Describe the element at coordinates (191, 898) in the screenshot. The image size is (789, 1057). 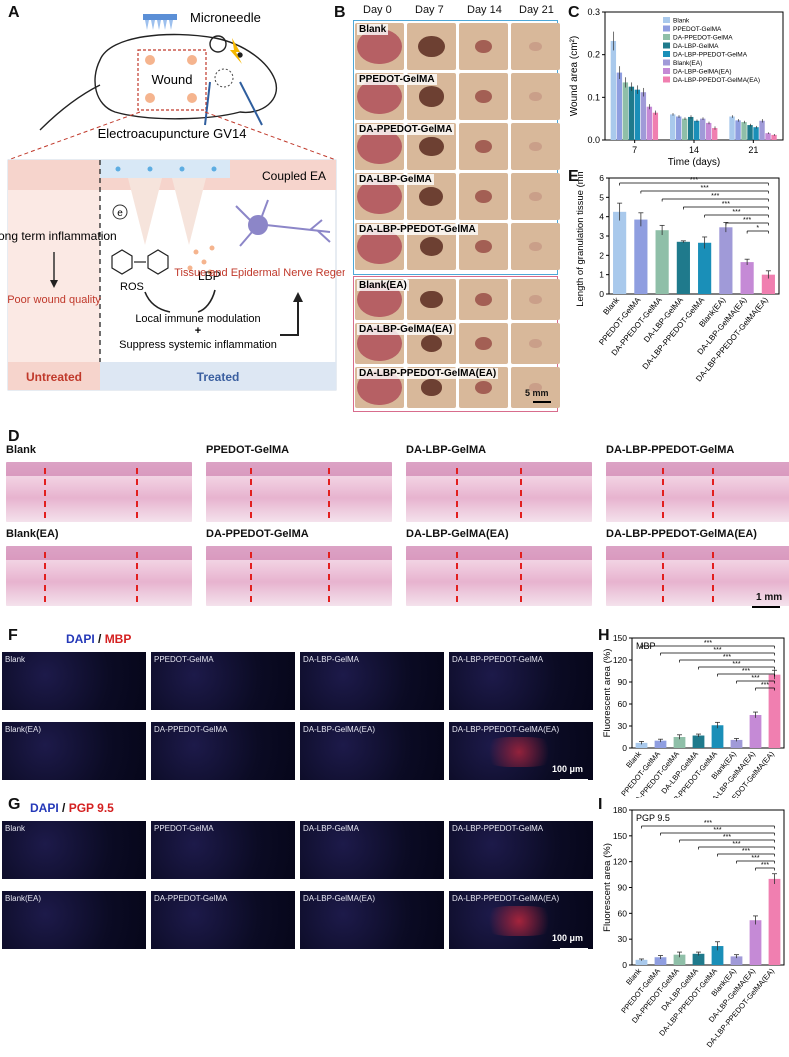
I see `if-label: DA-PPEDOT-GelMA` at that location.